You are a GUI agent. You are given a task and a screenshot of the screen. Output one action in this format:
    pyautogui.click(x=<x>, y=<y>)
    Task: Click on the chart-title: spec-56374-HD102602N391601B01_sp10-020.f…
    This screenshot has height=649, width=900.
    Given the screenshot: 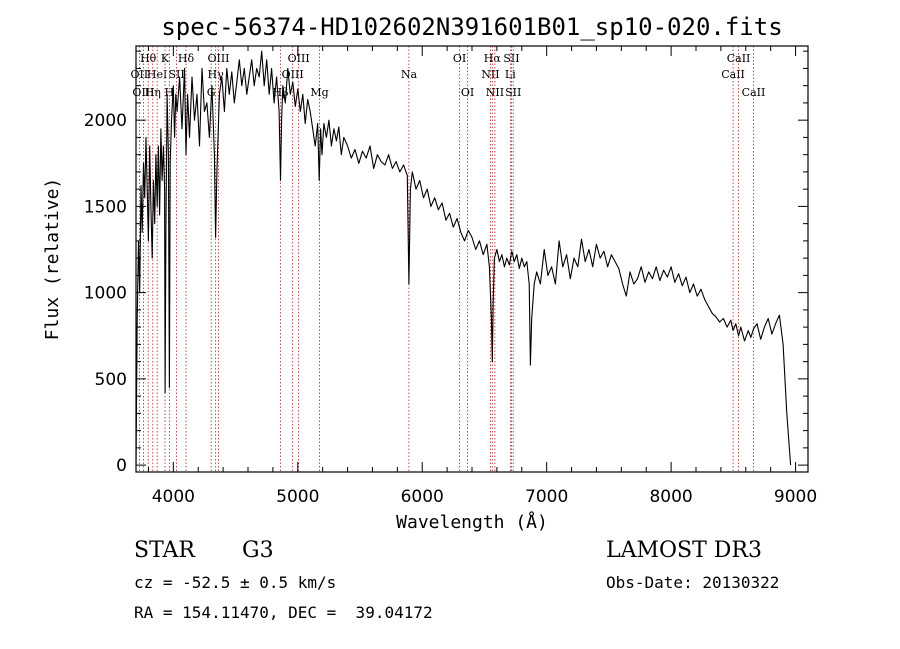 What is the action you would take?
    pyautogui.click(x=471, y=27)
    